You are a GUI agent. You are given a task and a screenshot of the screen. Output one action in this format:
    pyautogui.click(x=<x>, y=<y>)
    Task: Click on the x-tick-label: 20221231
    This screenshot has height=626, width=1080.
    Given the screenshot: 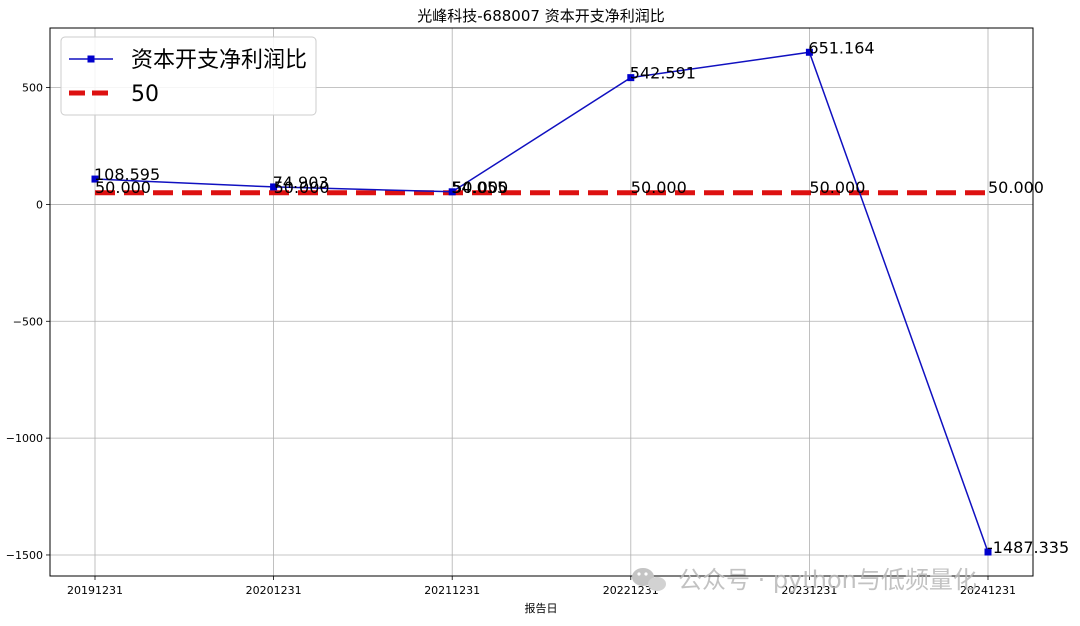 What is the action you would take?
    pyautogui.click(x=631, y=590)
    